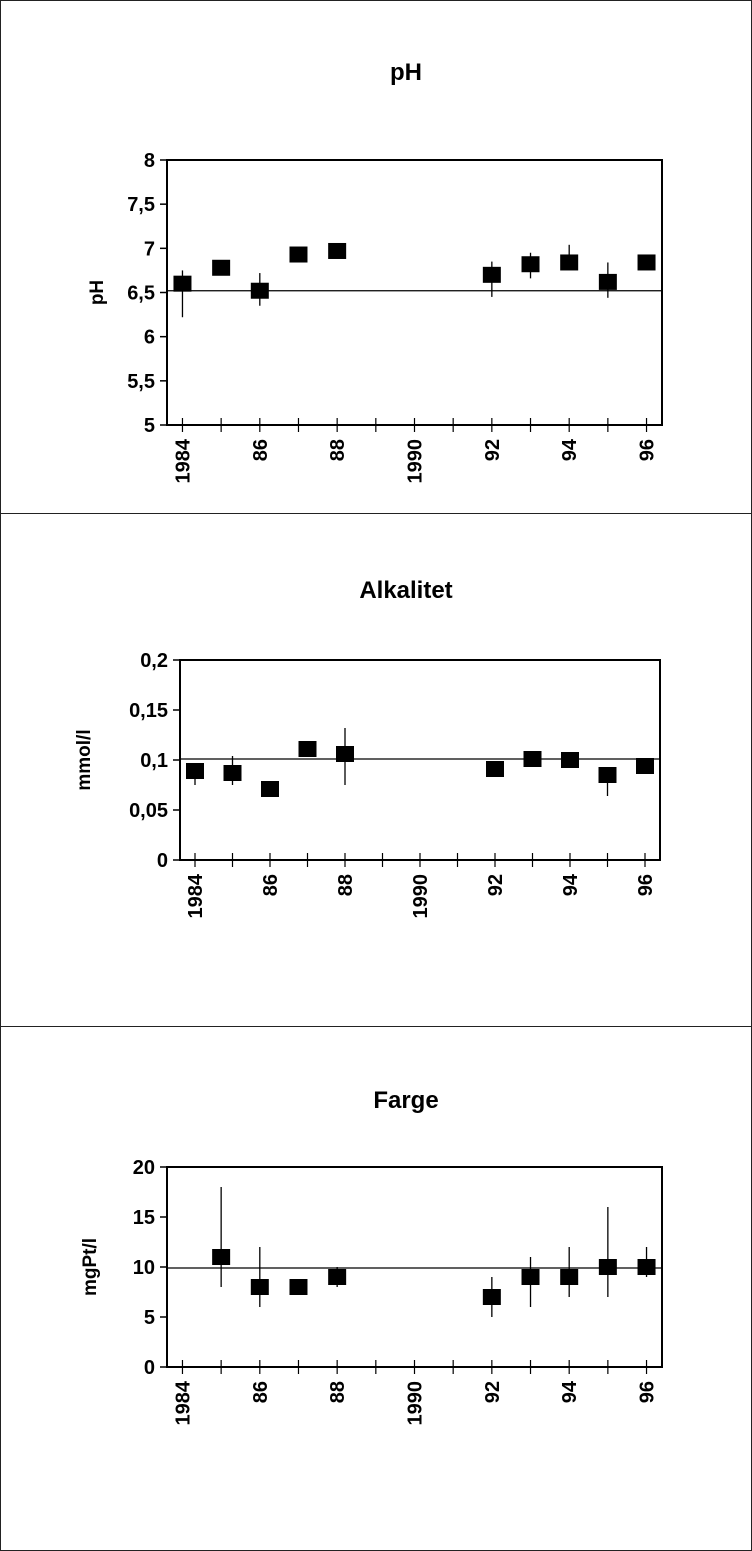 This screenshot has height=1551, width=752. What do you see at coordinates (405, 590) in the screenshot?
I see `chart-title: Alkalitet` at bounding box center [405, 590].